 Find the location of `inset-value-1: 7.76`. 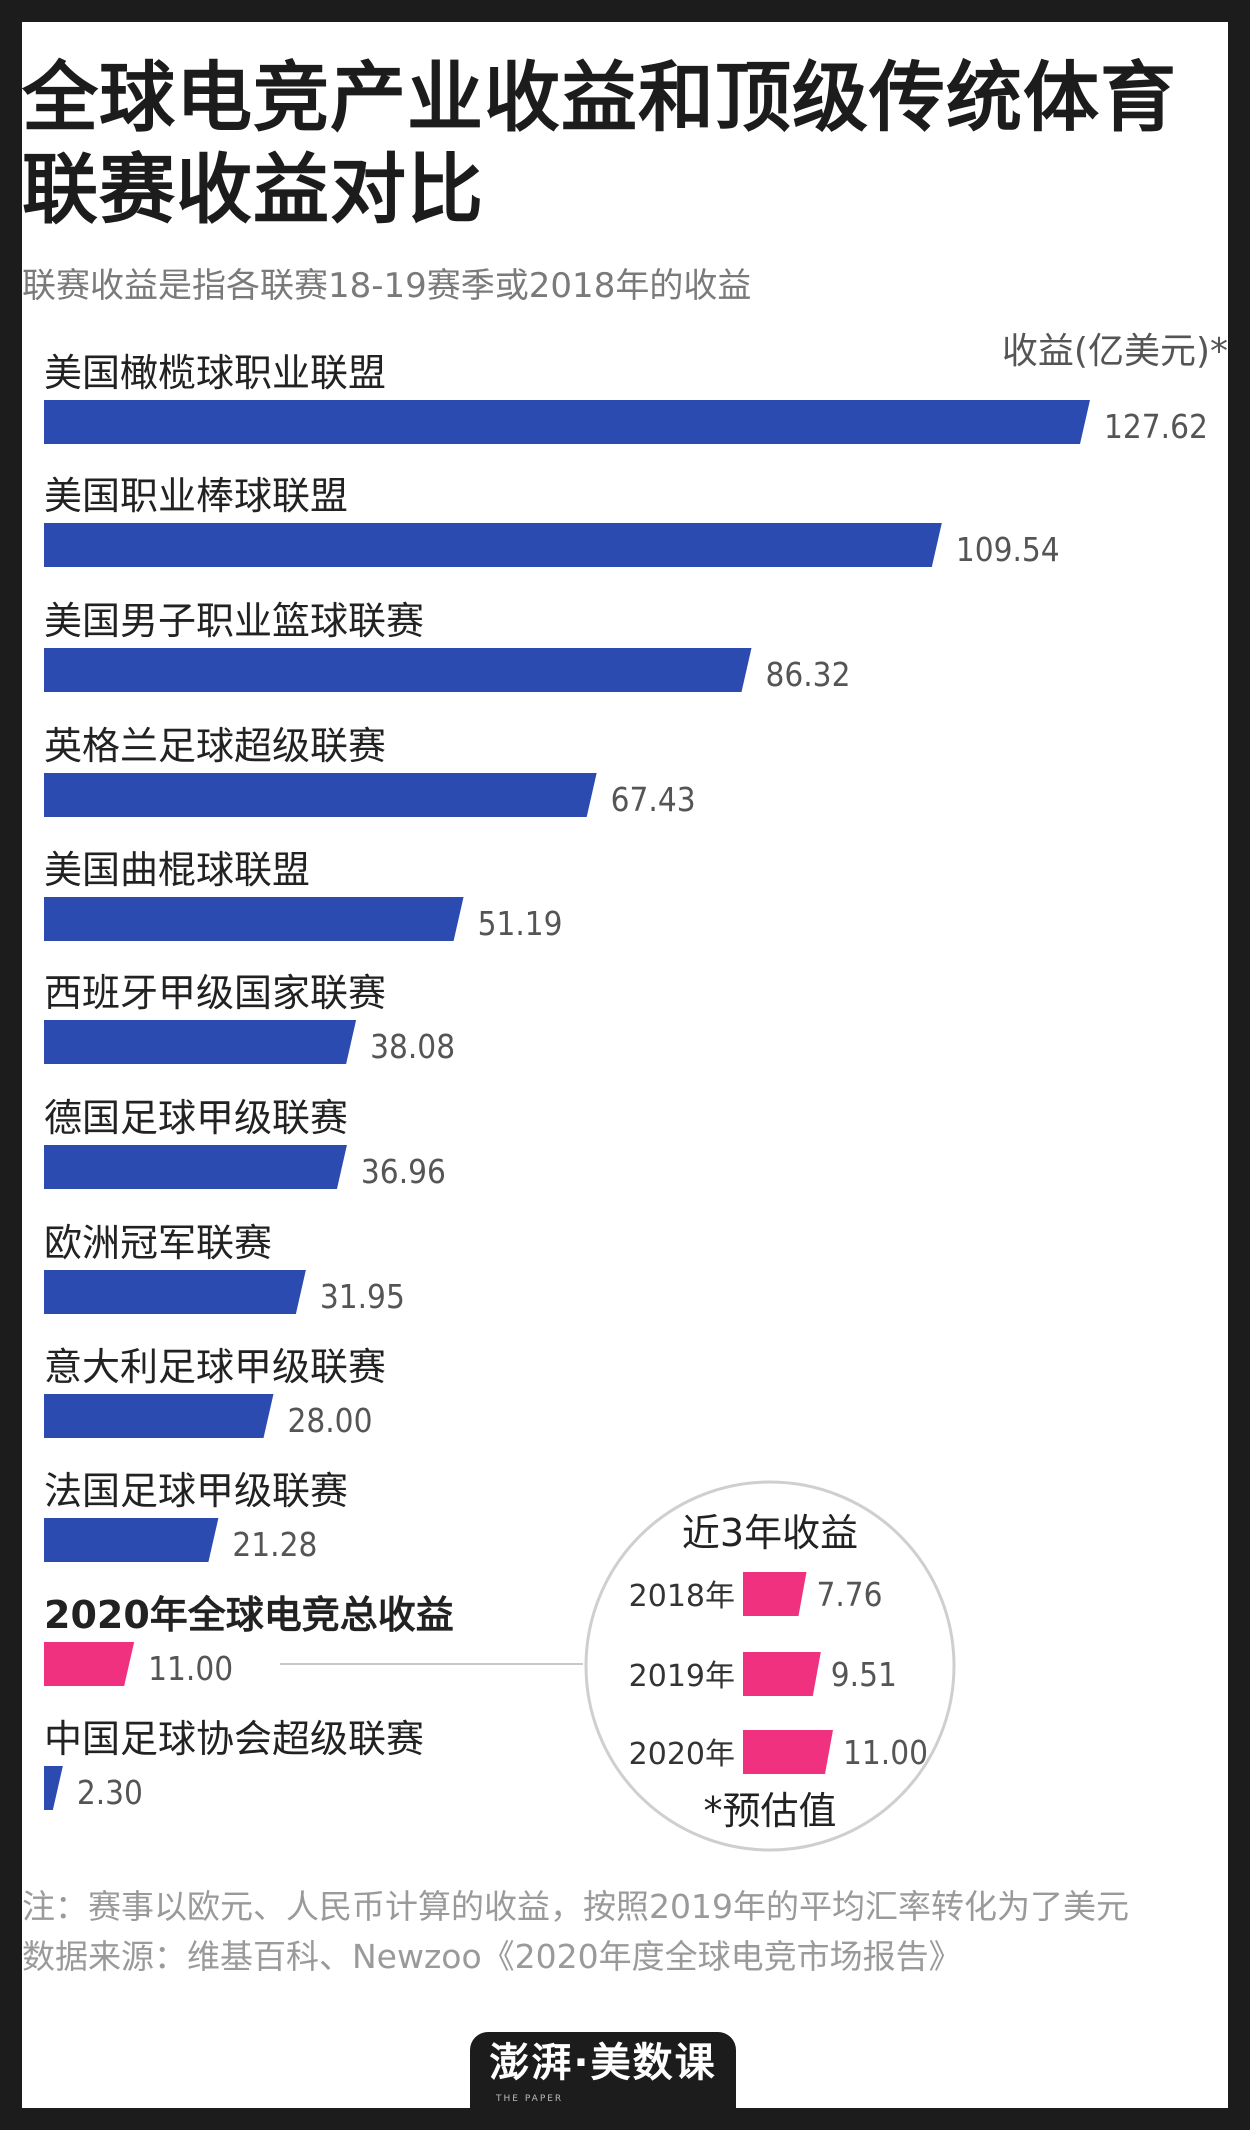

inset-value-1: 7.76 is located at coordinates (849, 1594).